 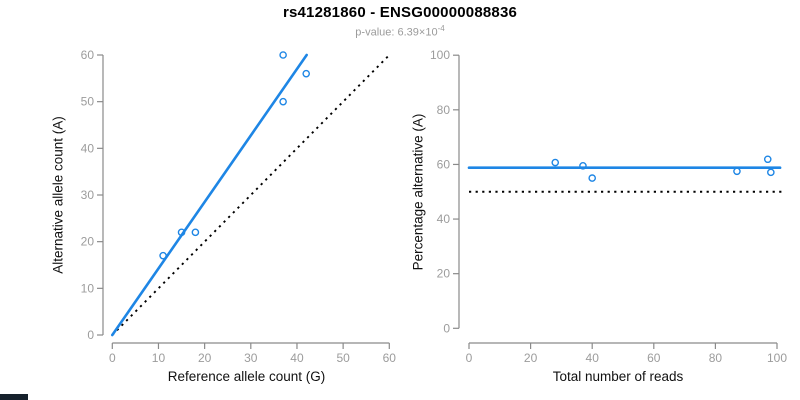 What do you see at coordinates (777, 358) in the screenshot?
I see `x-tick-label: 100` at bounding box center [777, 358].